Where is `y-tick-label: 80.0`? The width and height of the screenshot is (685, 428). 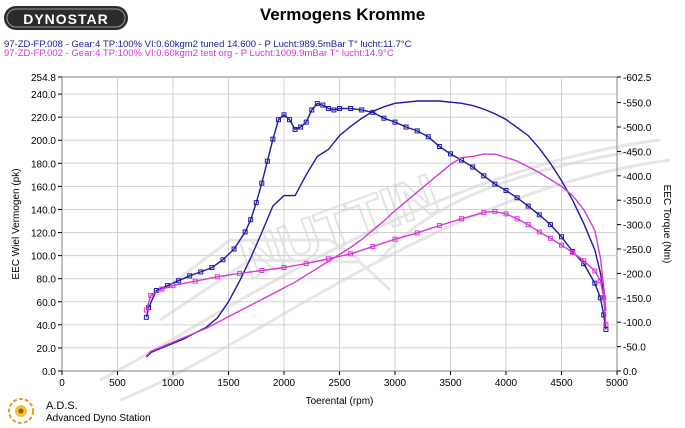 y-tick-label: 80.0 is located at coordinates (47, 280).